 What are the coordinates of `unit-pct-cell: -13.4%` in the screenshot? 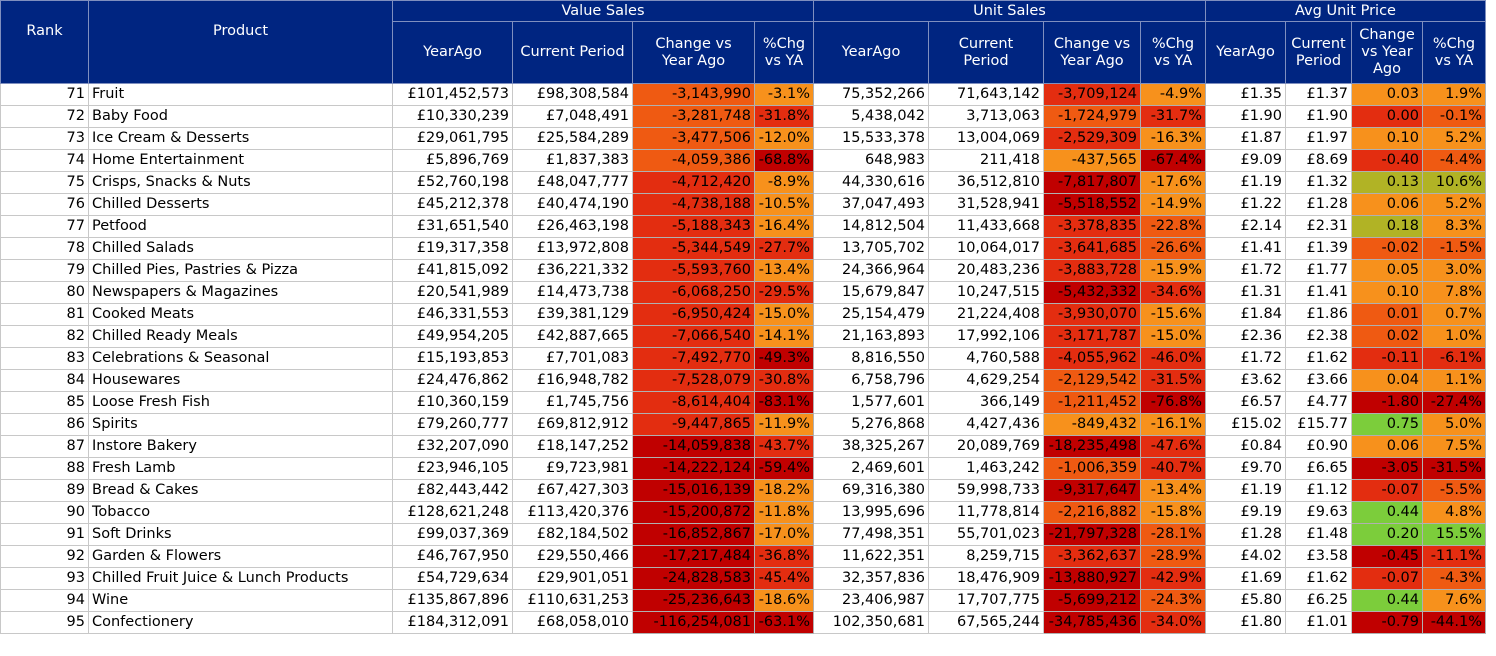 It's located at (1173, 490).